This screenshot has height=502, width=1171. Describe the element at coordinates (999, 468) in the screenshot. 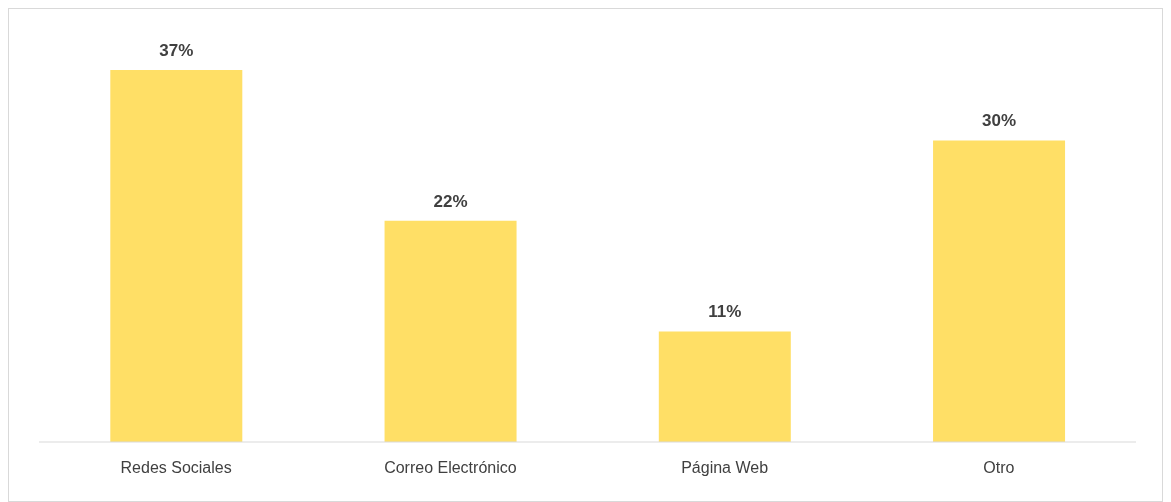

I see `x-tick-label: Otro` at that location.